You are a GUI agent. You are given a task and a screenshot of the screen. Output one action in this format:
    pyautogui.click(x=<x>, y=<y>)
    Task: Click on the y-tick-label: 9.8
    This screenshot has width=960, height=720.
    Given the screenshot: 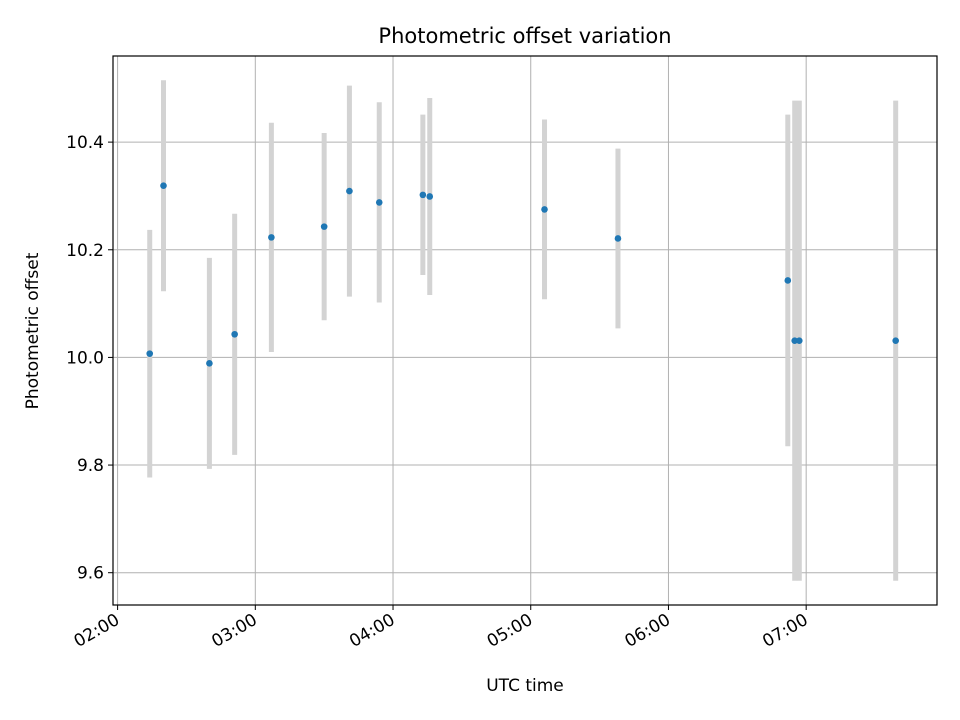 What is the action you would take?
    pyautogui.click(x=90, y=466)
    